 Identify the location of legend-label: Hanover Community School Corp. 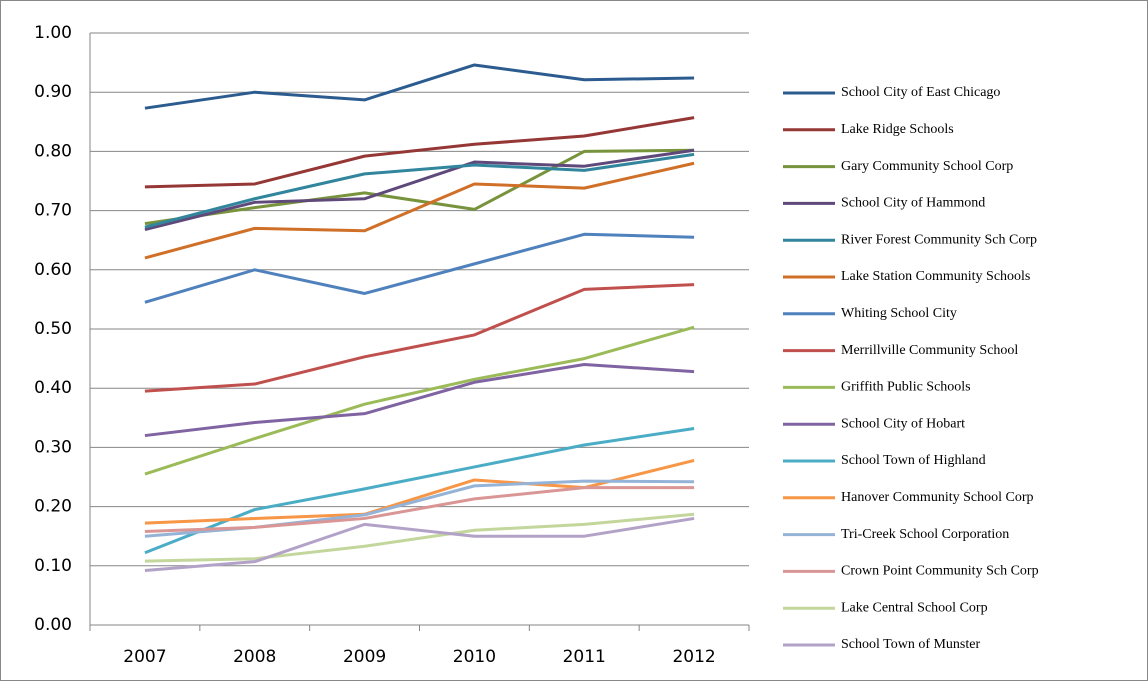
(937, 497).